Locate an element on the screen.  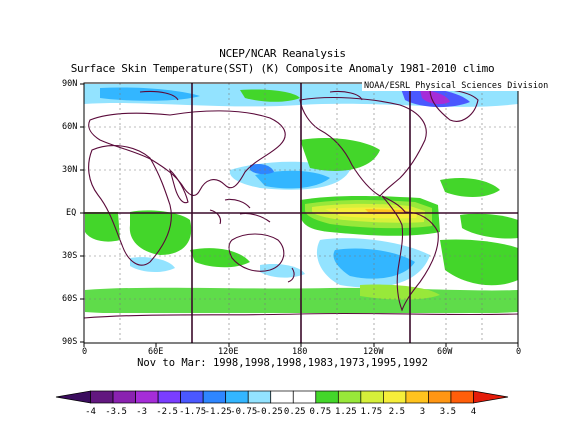
colorbar-label: -1.25 is located at coordinates (218, 412).